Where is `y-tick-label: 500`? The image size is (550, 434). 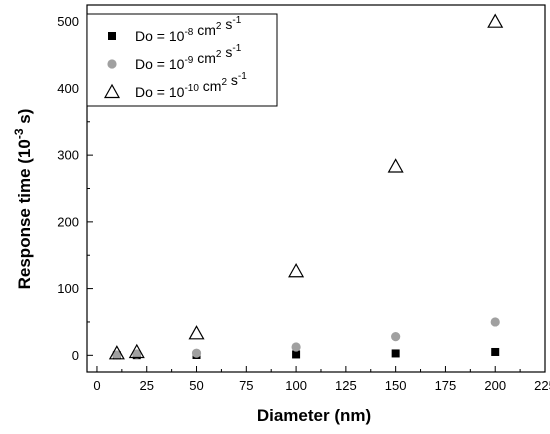
y-tick-label: 500 is located at coordinates (68, 21).